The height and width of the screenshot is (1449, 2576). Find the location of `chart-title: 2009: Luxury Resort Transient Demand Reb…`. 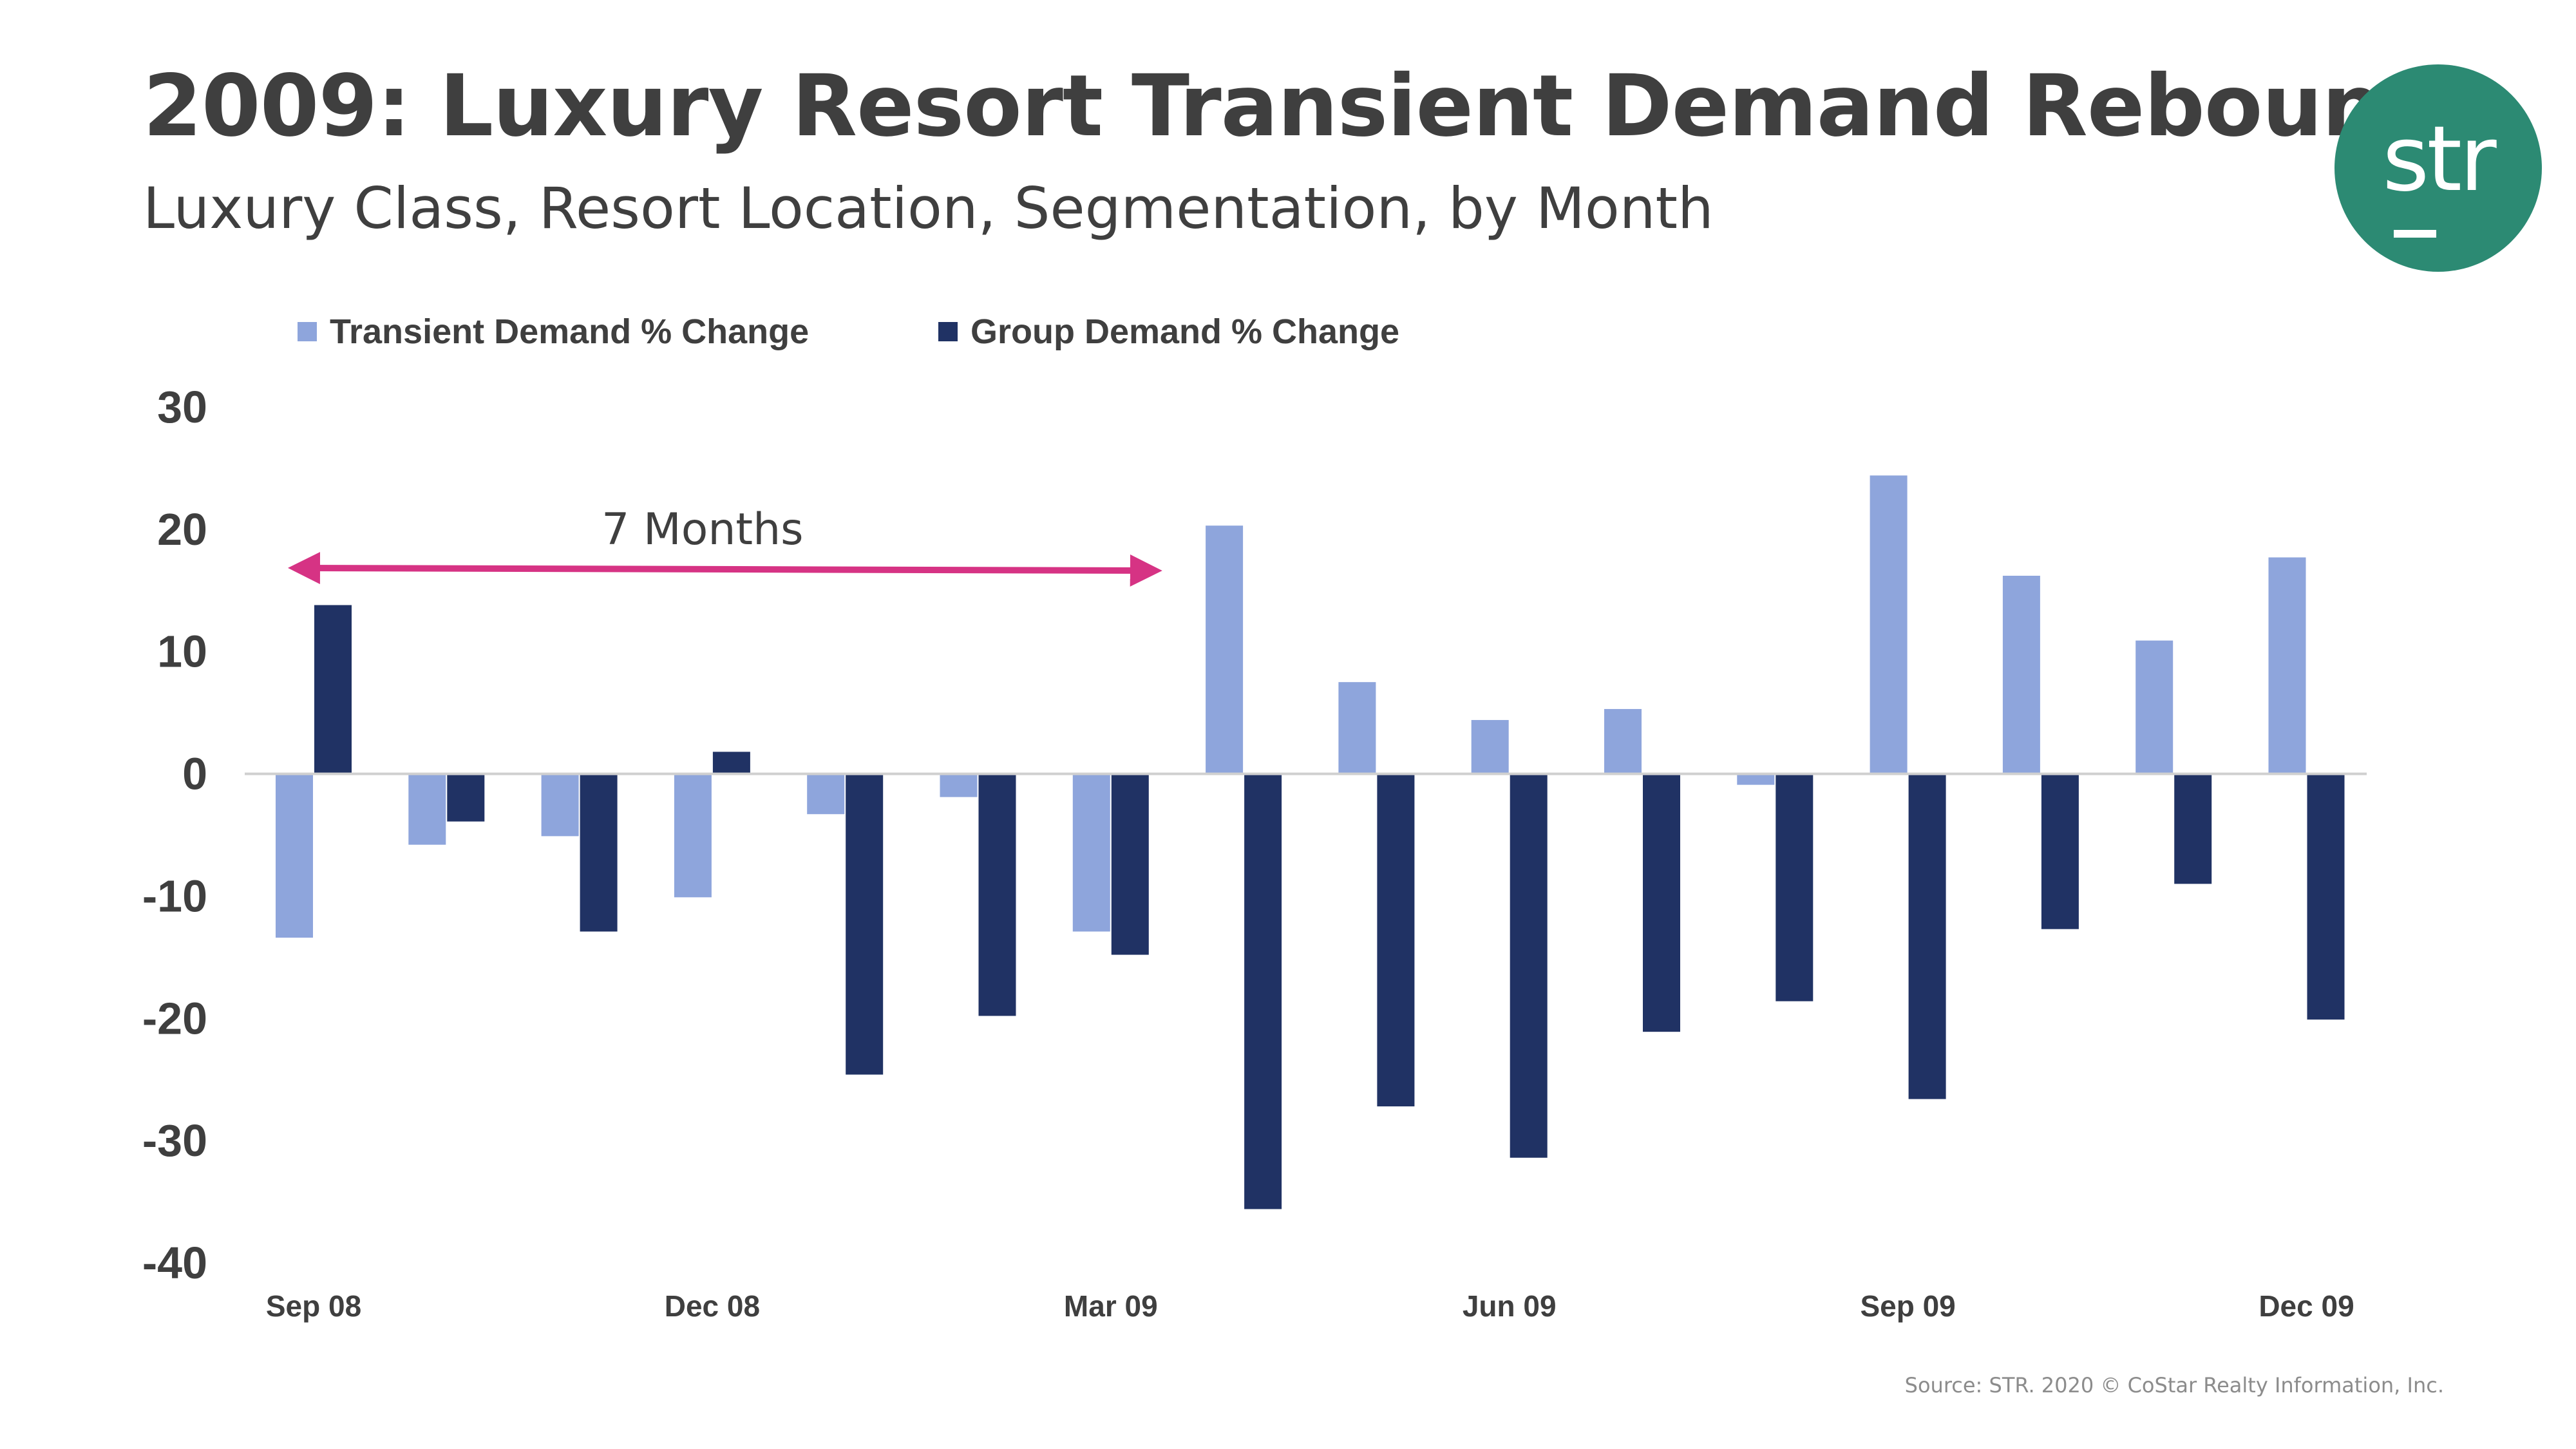

chart-title: 2009: Luxury Resort Transient Demand Reb… is located at coordinates (1318, 107).